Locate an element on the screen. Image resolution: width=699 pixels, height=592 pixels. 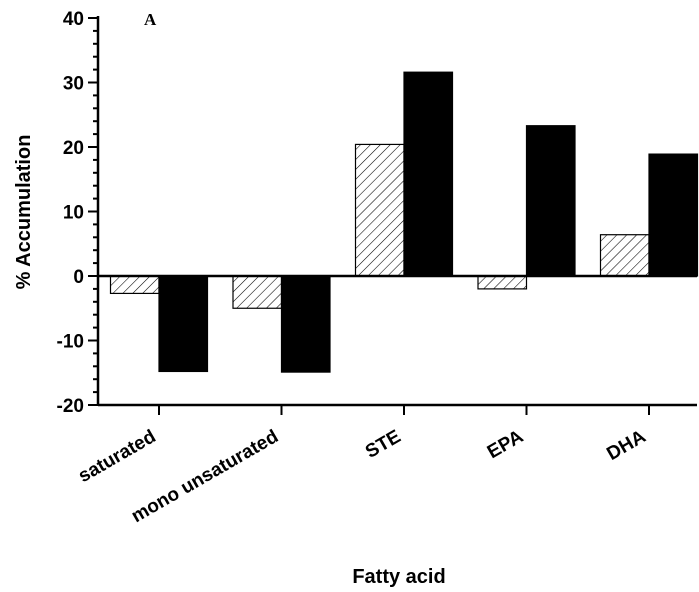
y-tick-label: 40 is located at coordinates (73, 19).